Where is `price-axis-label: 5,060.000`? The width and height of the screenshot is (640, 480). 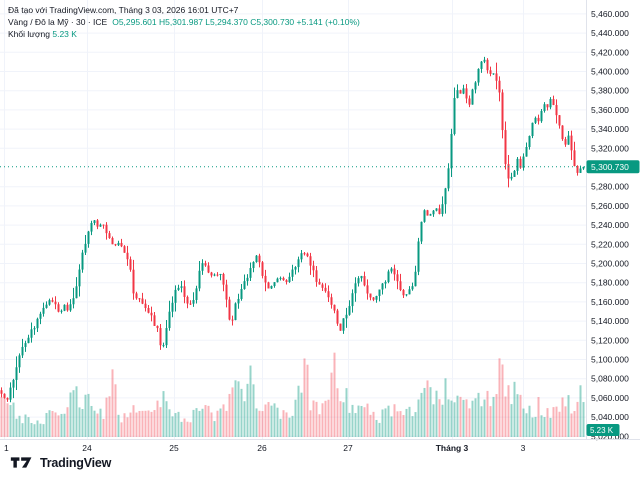
price-axis-label: 5,060.000 is located at coordinates (610, 398).